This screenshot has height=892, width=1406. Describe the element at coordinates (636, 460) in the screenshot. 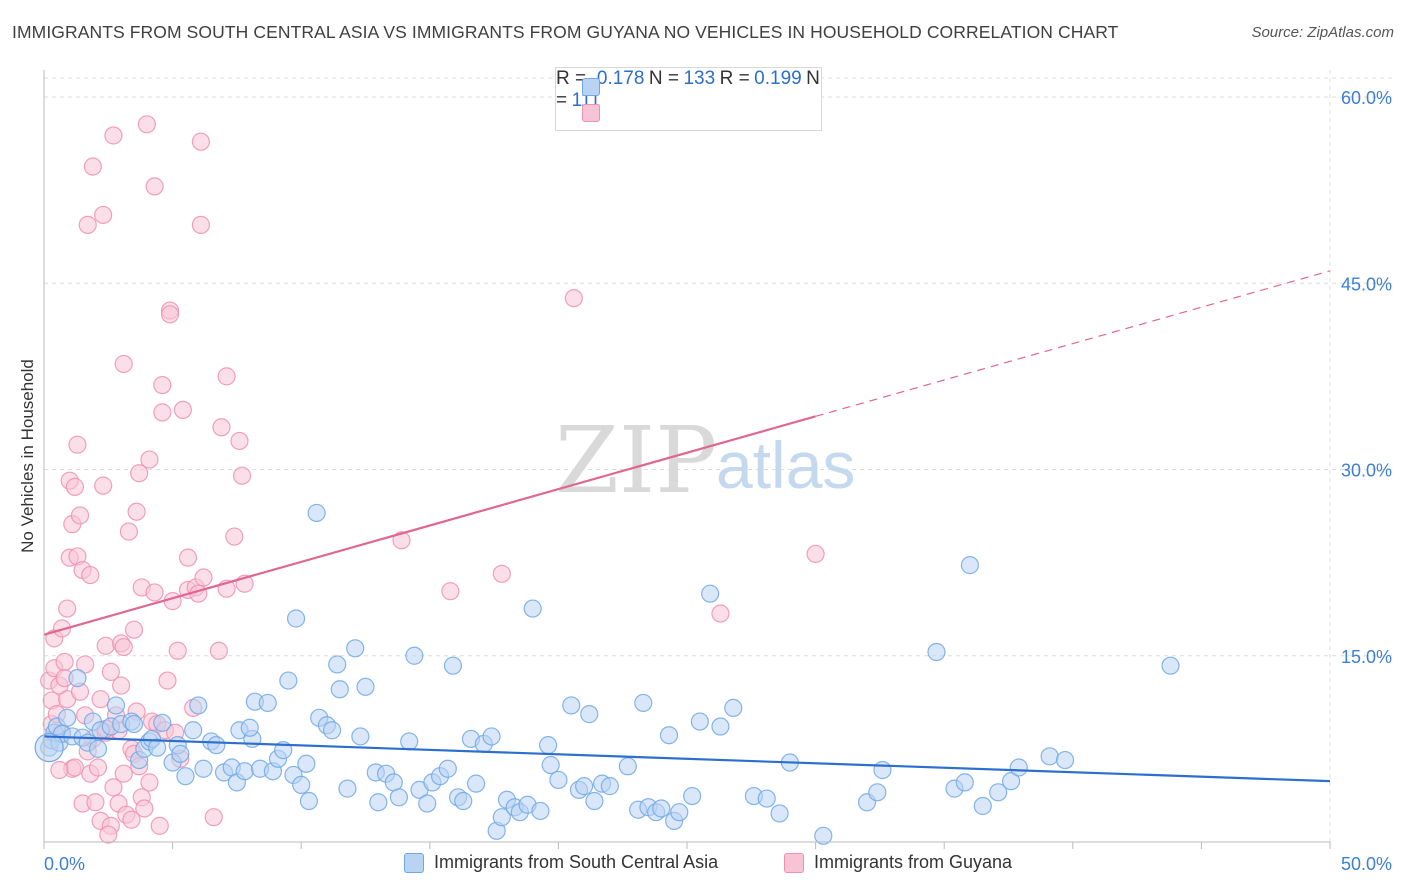

I see `watermark-zip: ZIP` at that location.